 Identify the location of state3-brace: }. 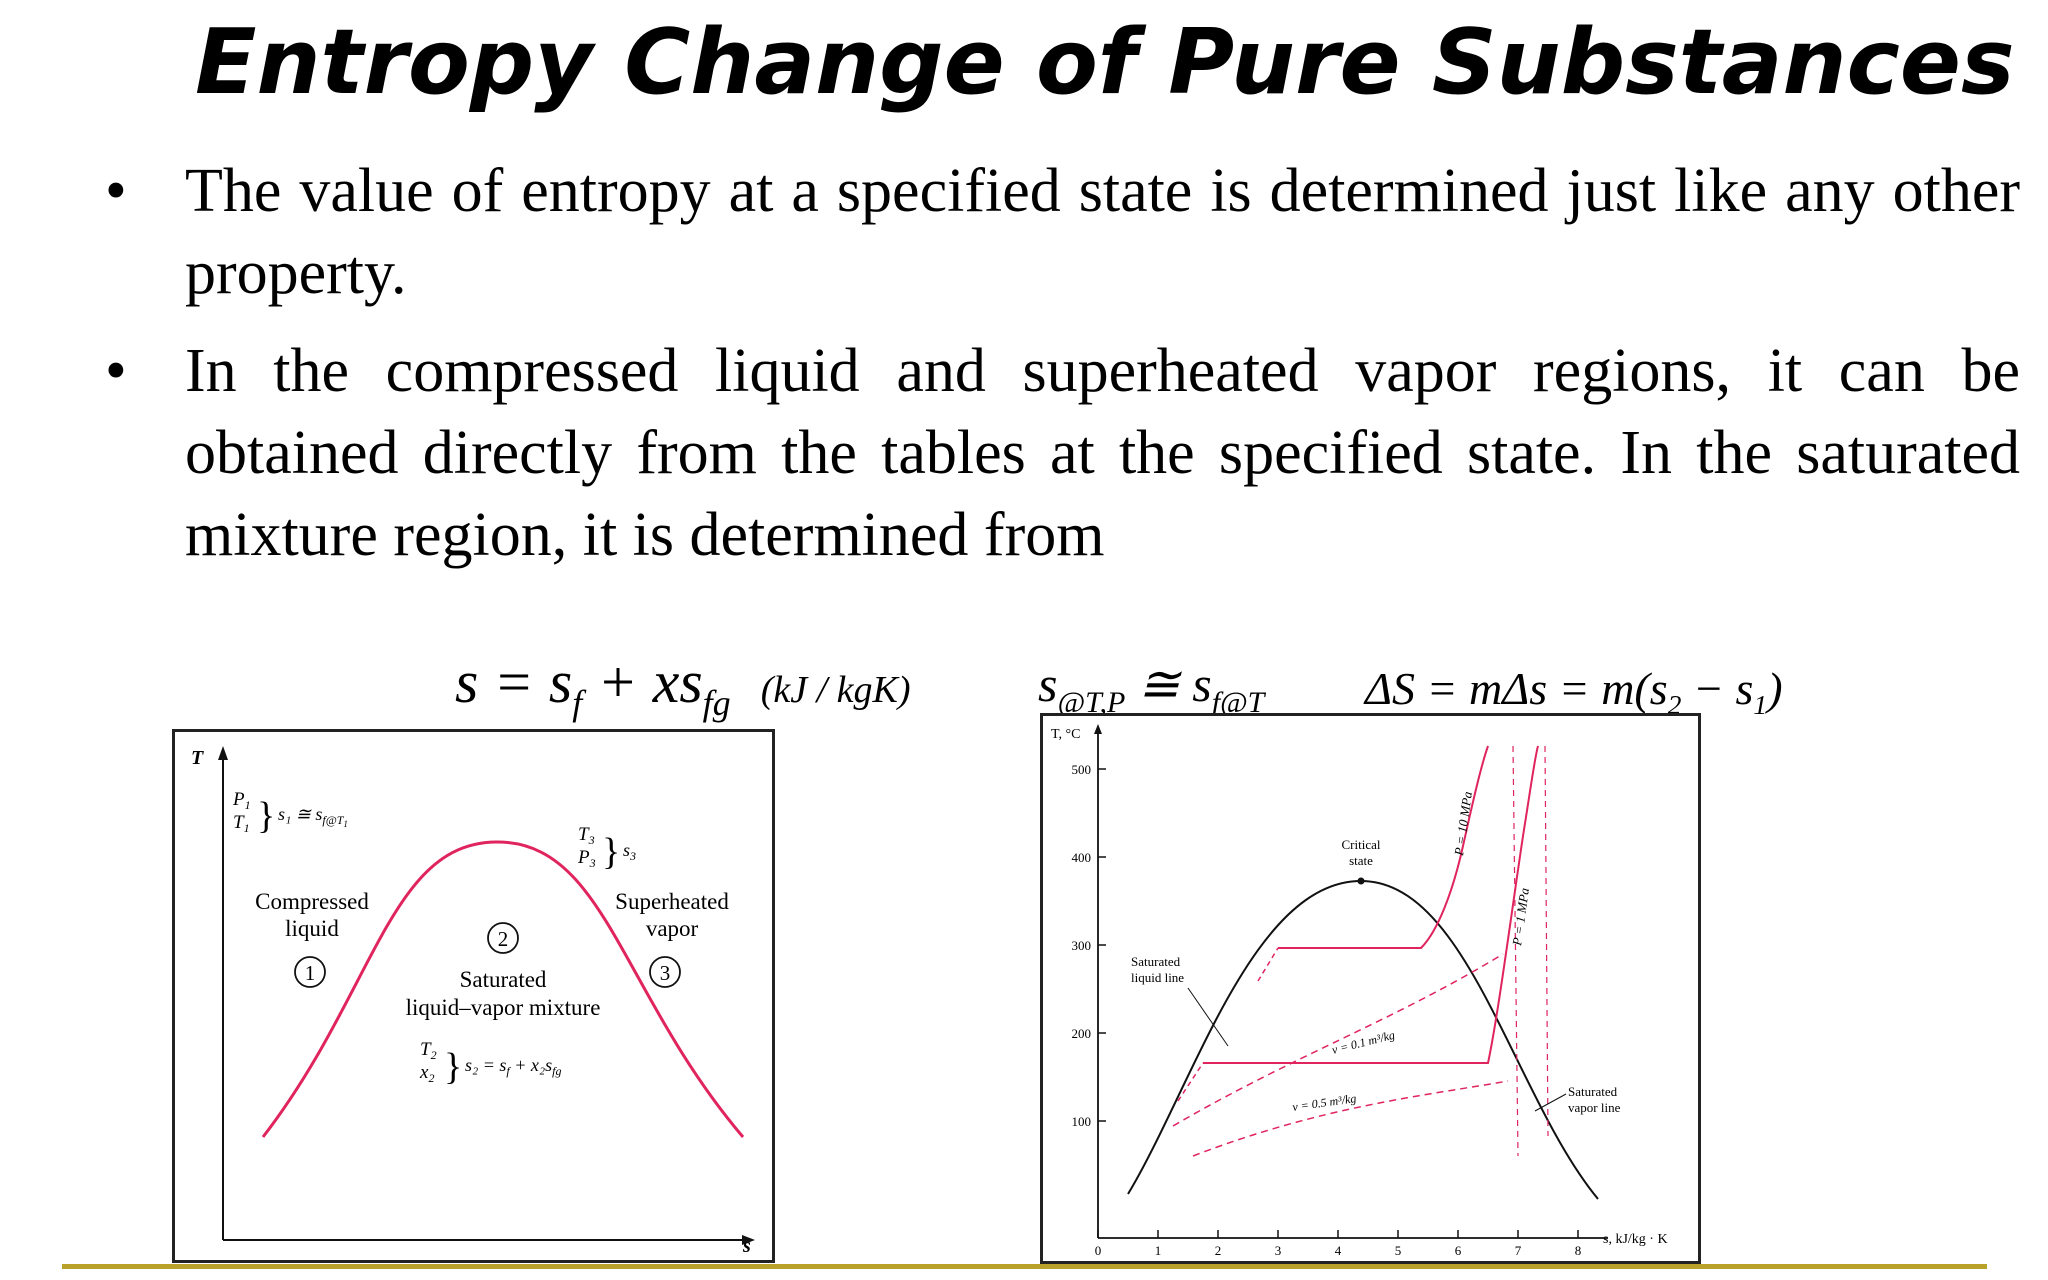
(611, 852).